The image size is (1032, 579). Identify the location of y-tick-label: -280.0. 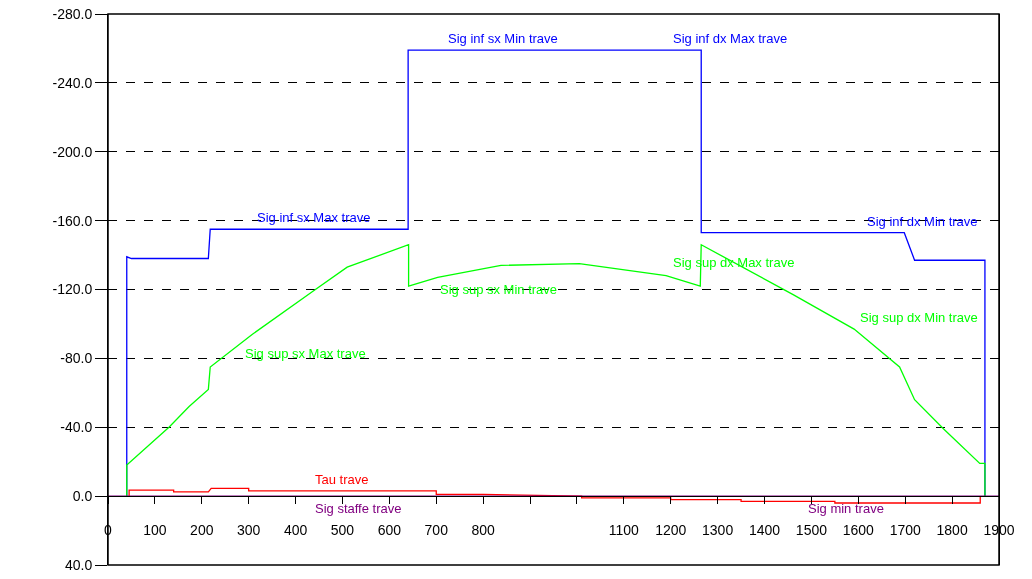
(72, 13).